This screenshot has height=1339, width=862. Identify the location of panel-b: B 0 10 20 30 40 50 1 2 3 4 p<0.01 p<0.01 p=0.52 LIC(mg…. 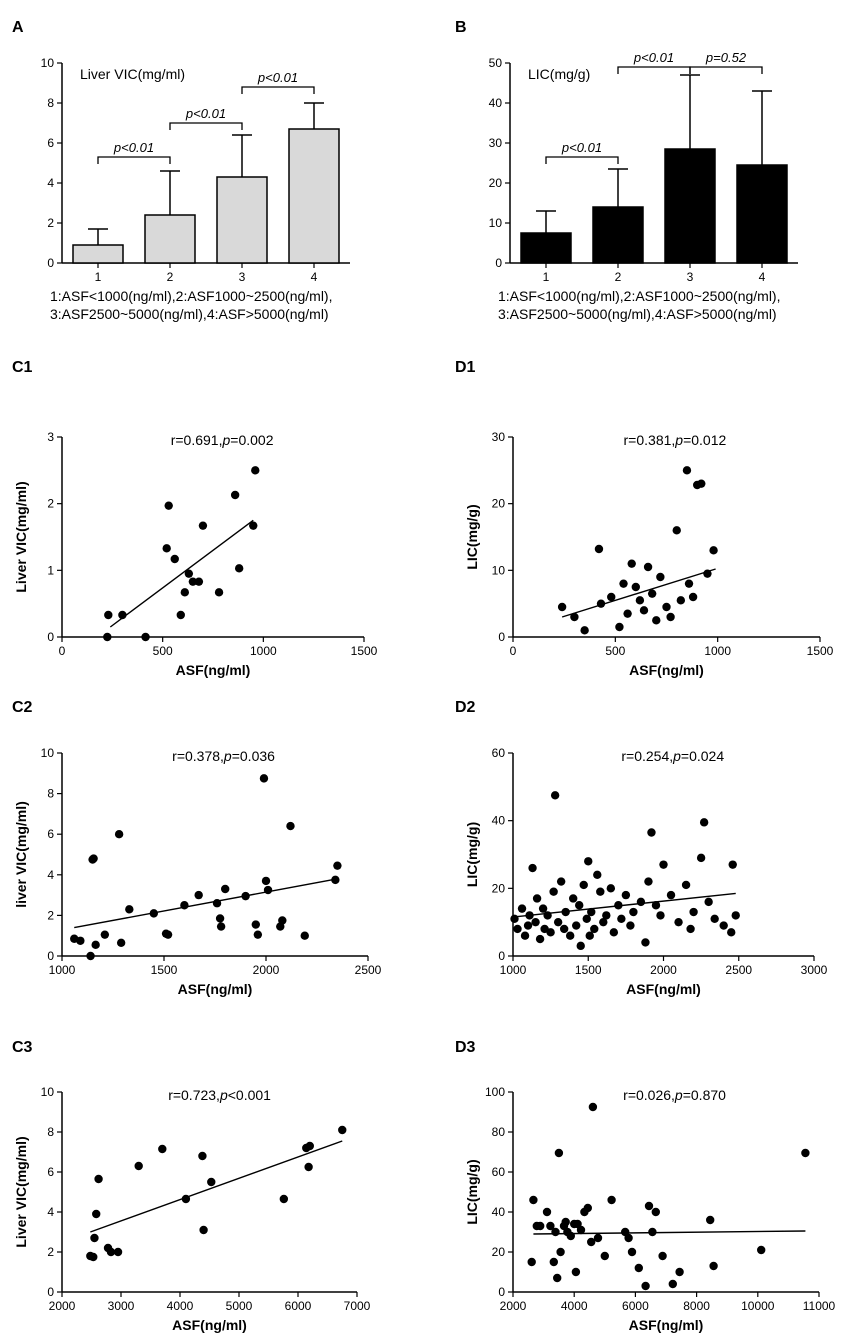
(626, 170).